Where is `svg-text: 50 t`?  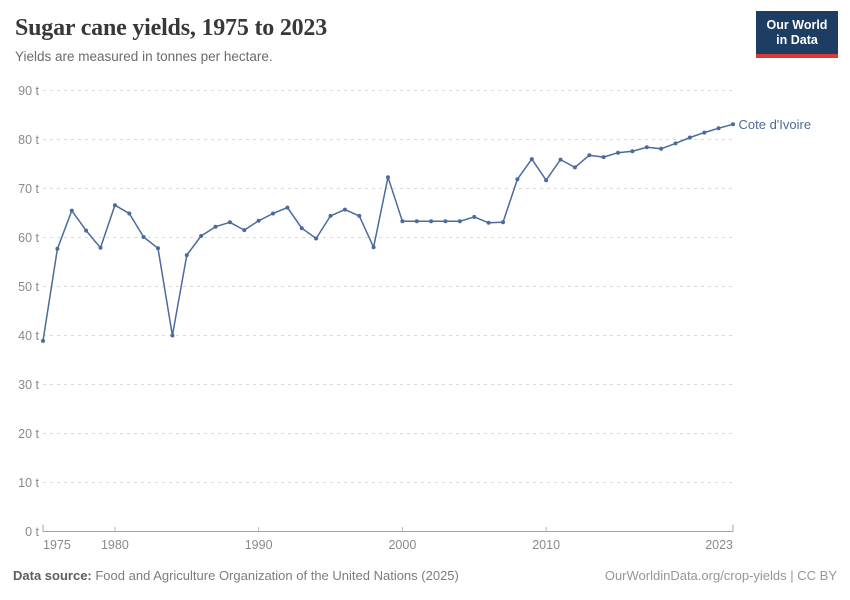
svg-text: 50 t is located at coordinates (28, 287).